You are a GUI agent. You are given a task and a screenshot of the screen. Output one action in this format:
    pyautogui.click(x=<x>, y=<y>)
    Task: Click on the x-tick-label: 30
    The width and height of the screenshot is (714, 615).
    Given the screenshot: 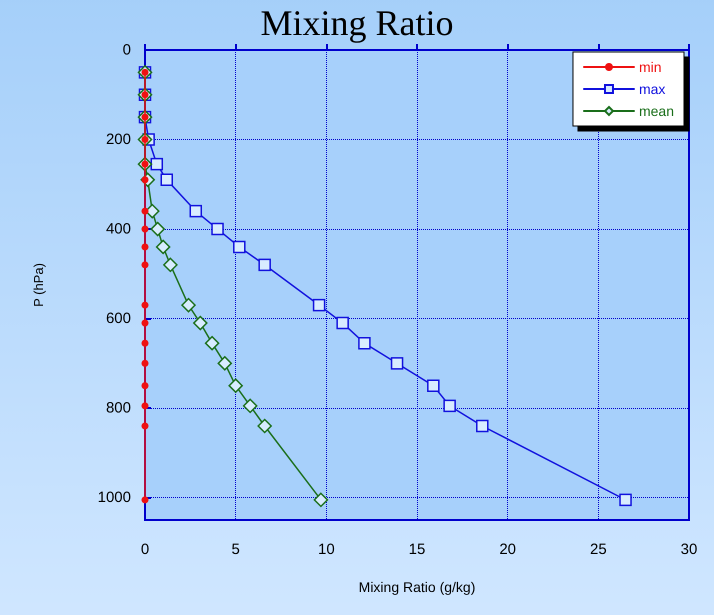 What is the action you would take?
    pyautogui.click(x=689, y=549)
    